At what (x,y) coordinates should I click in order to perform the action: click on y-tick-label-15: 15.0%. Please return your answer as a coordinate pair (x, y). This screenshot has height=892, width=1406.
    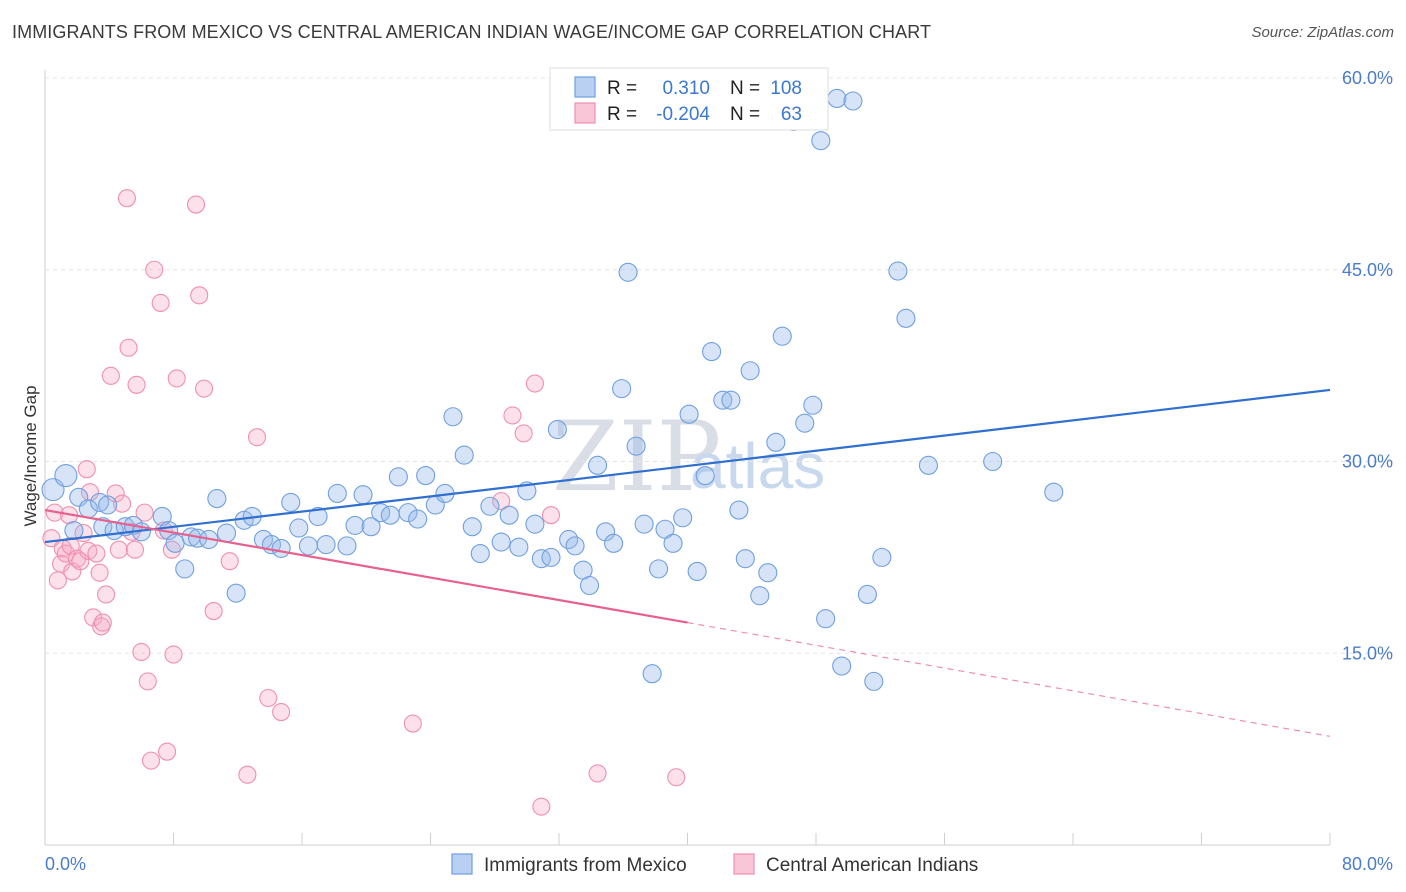
    Looking at the image, I should click on (1367, 653).